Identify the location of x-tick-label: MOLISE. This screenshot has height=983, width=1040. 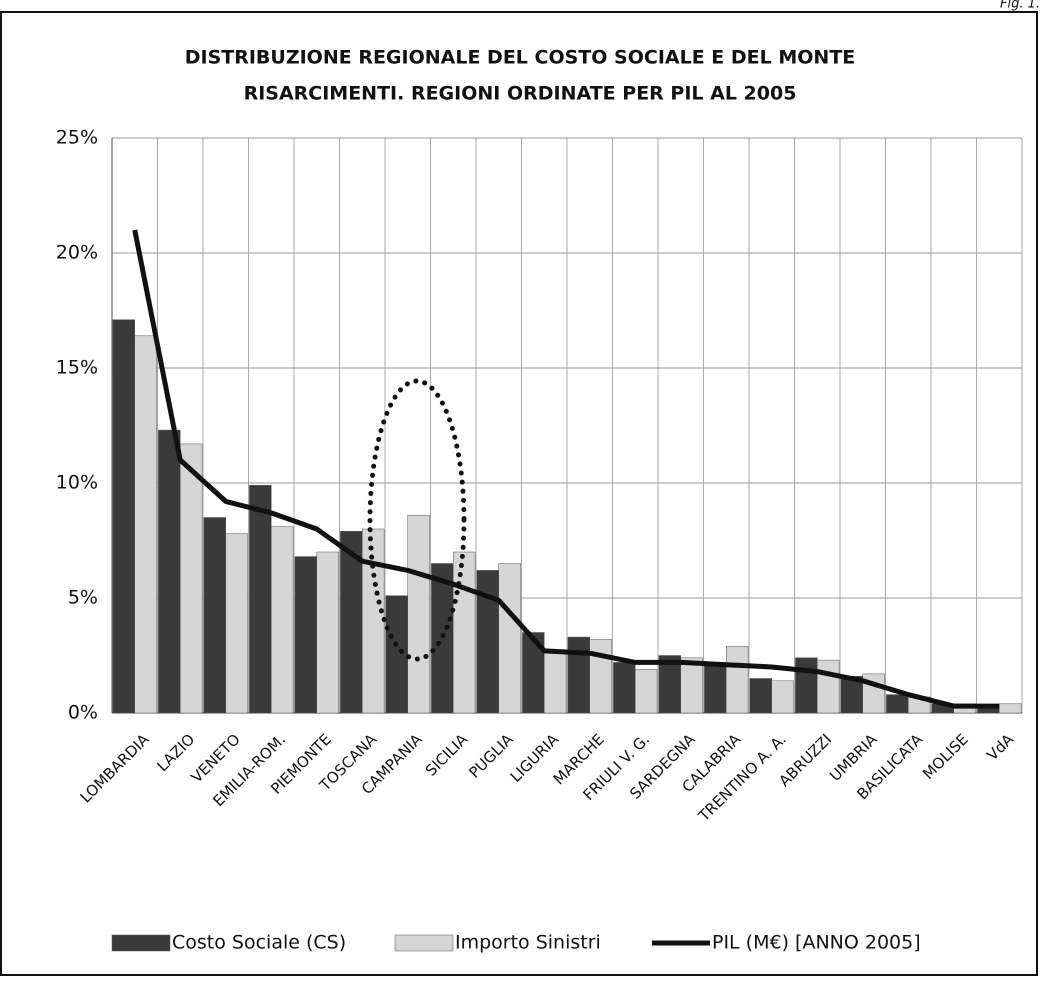
(945, 756).